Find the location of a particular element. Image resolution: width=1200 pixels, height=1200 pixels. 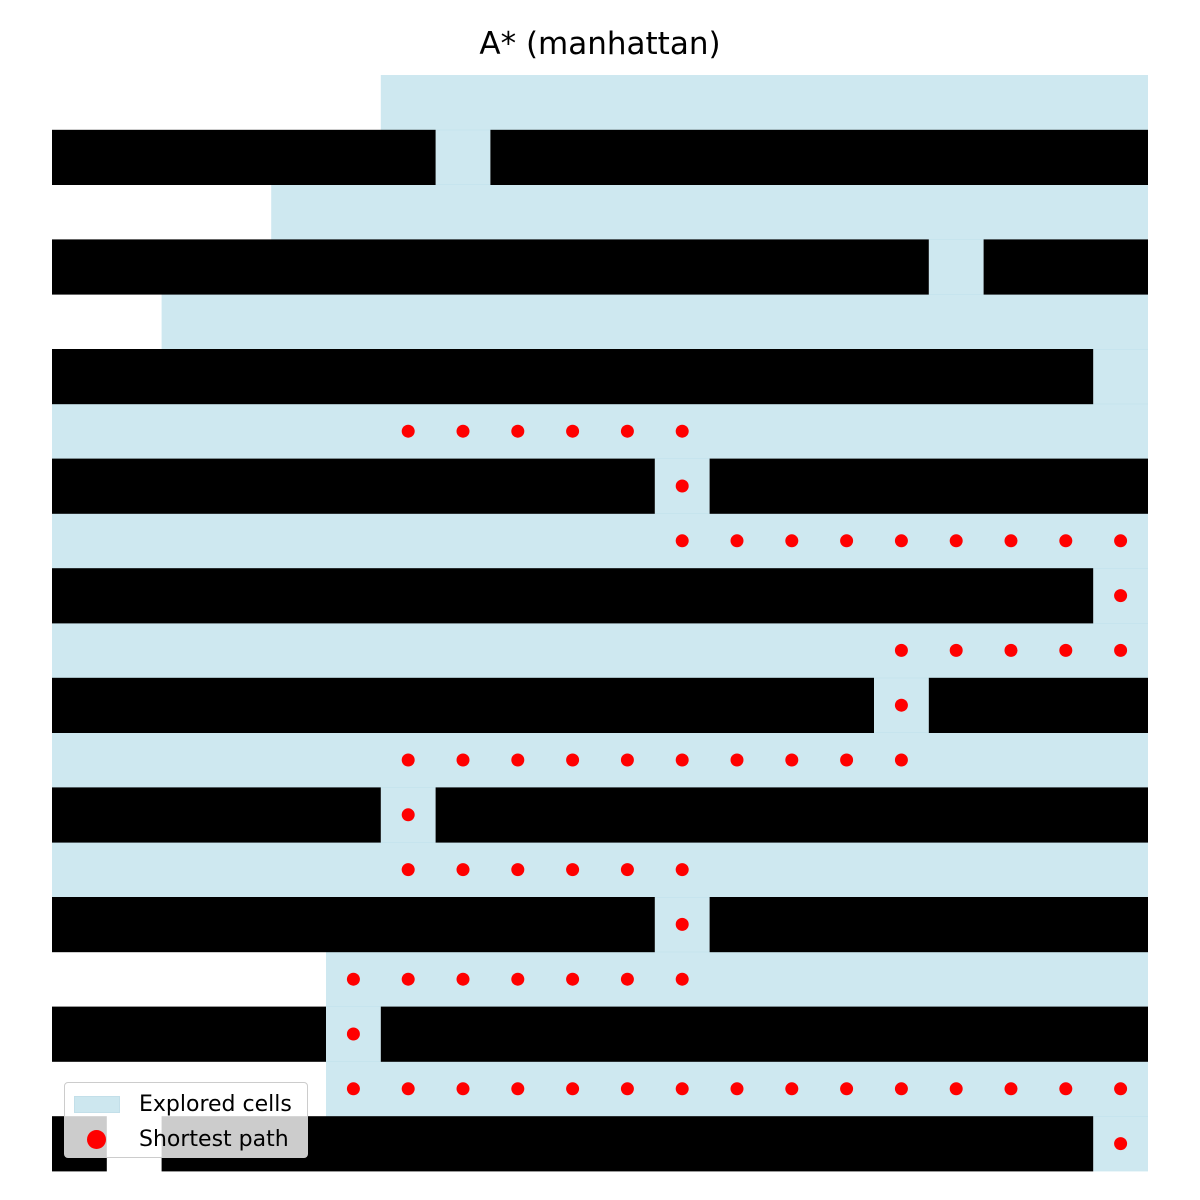

path-marker-swatch is located at coordinates (96, 1139).